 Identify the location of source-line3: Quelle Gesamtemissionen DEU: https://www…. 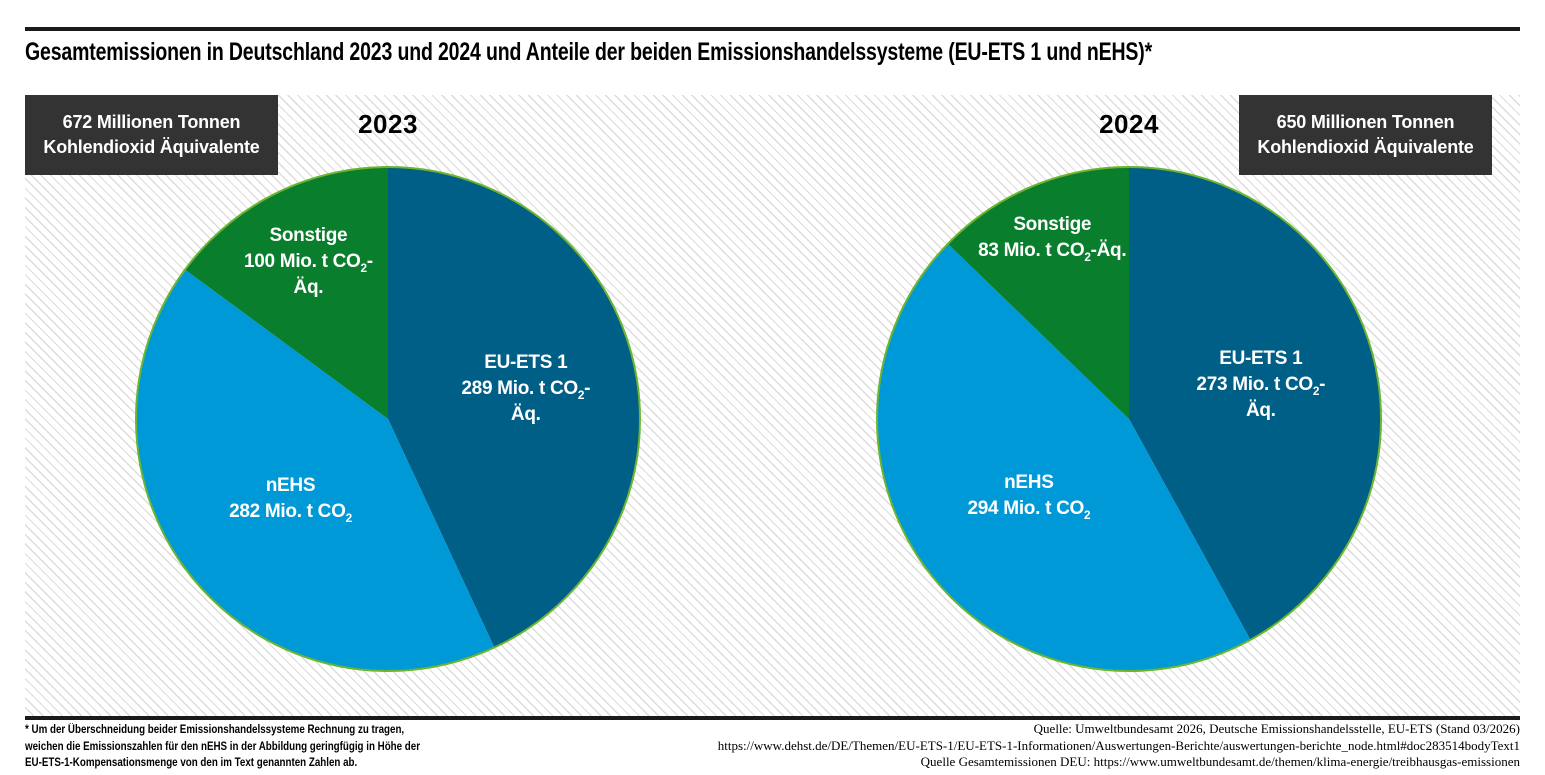
(1220, 761).